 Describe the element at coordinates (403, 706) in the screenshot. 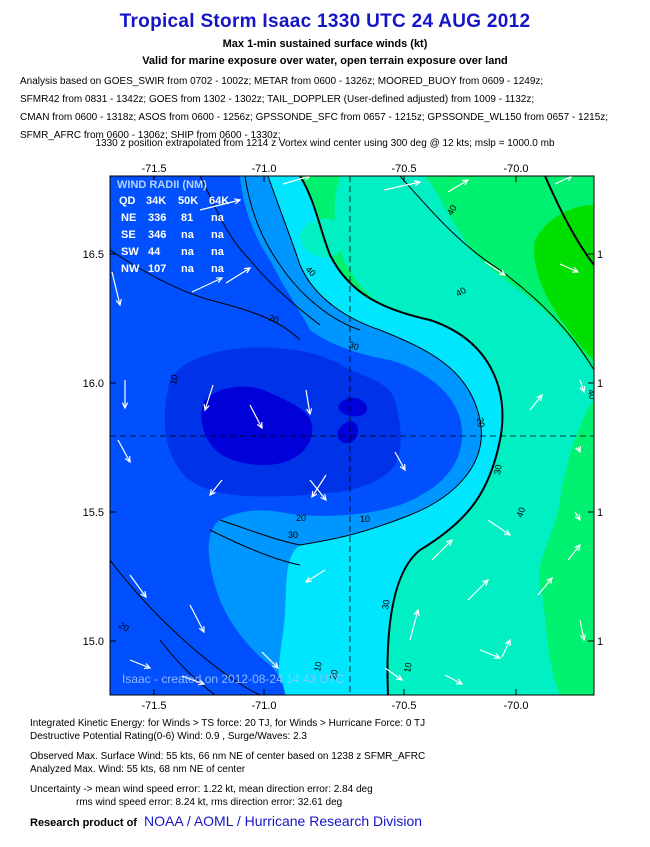

I see `x-tick-label-bottom: -70.5` at that location.